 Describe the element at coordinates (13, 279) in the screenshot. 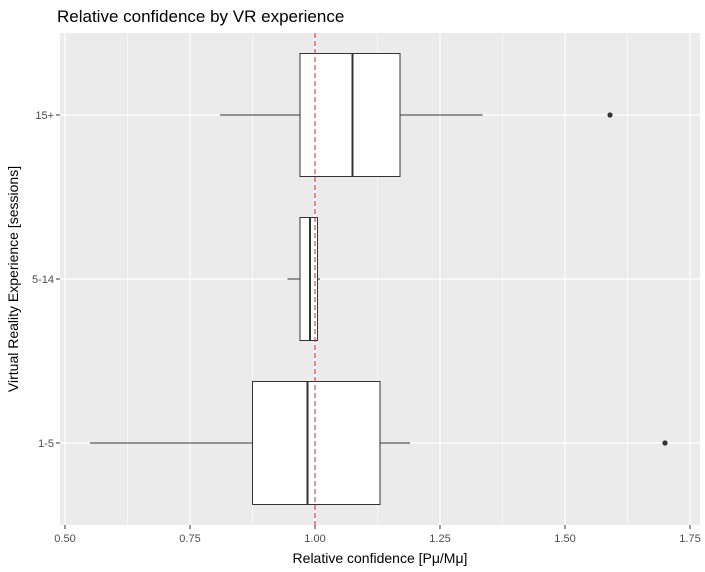

I see `y-axis-title: Virtual Reality Experience [sessions]` at that location.